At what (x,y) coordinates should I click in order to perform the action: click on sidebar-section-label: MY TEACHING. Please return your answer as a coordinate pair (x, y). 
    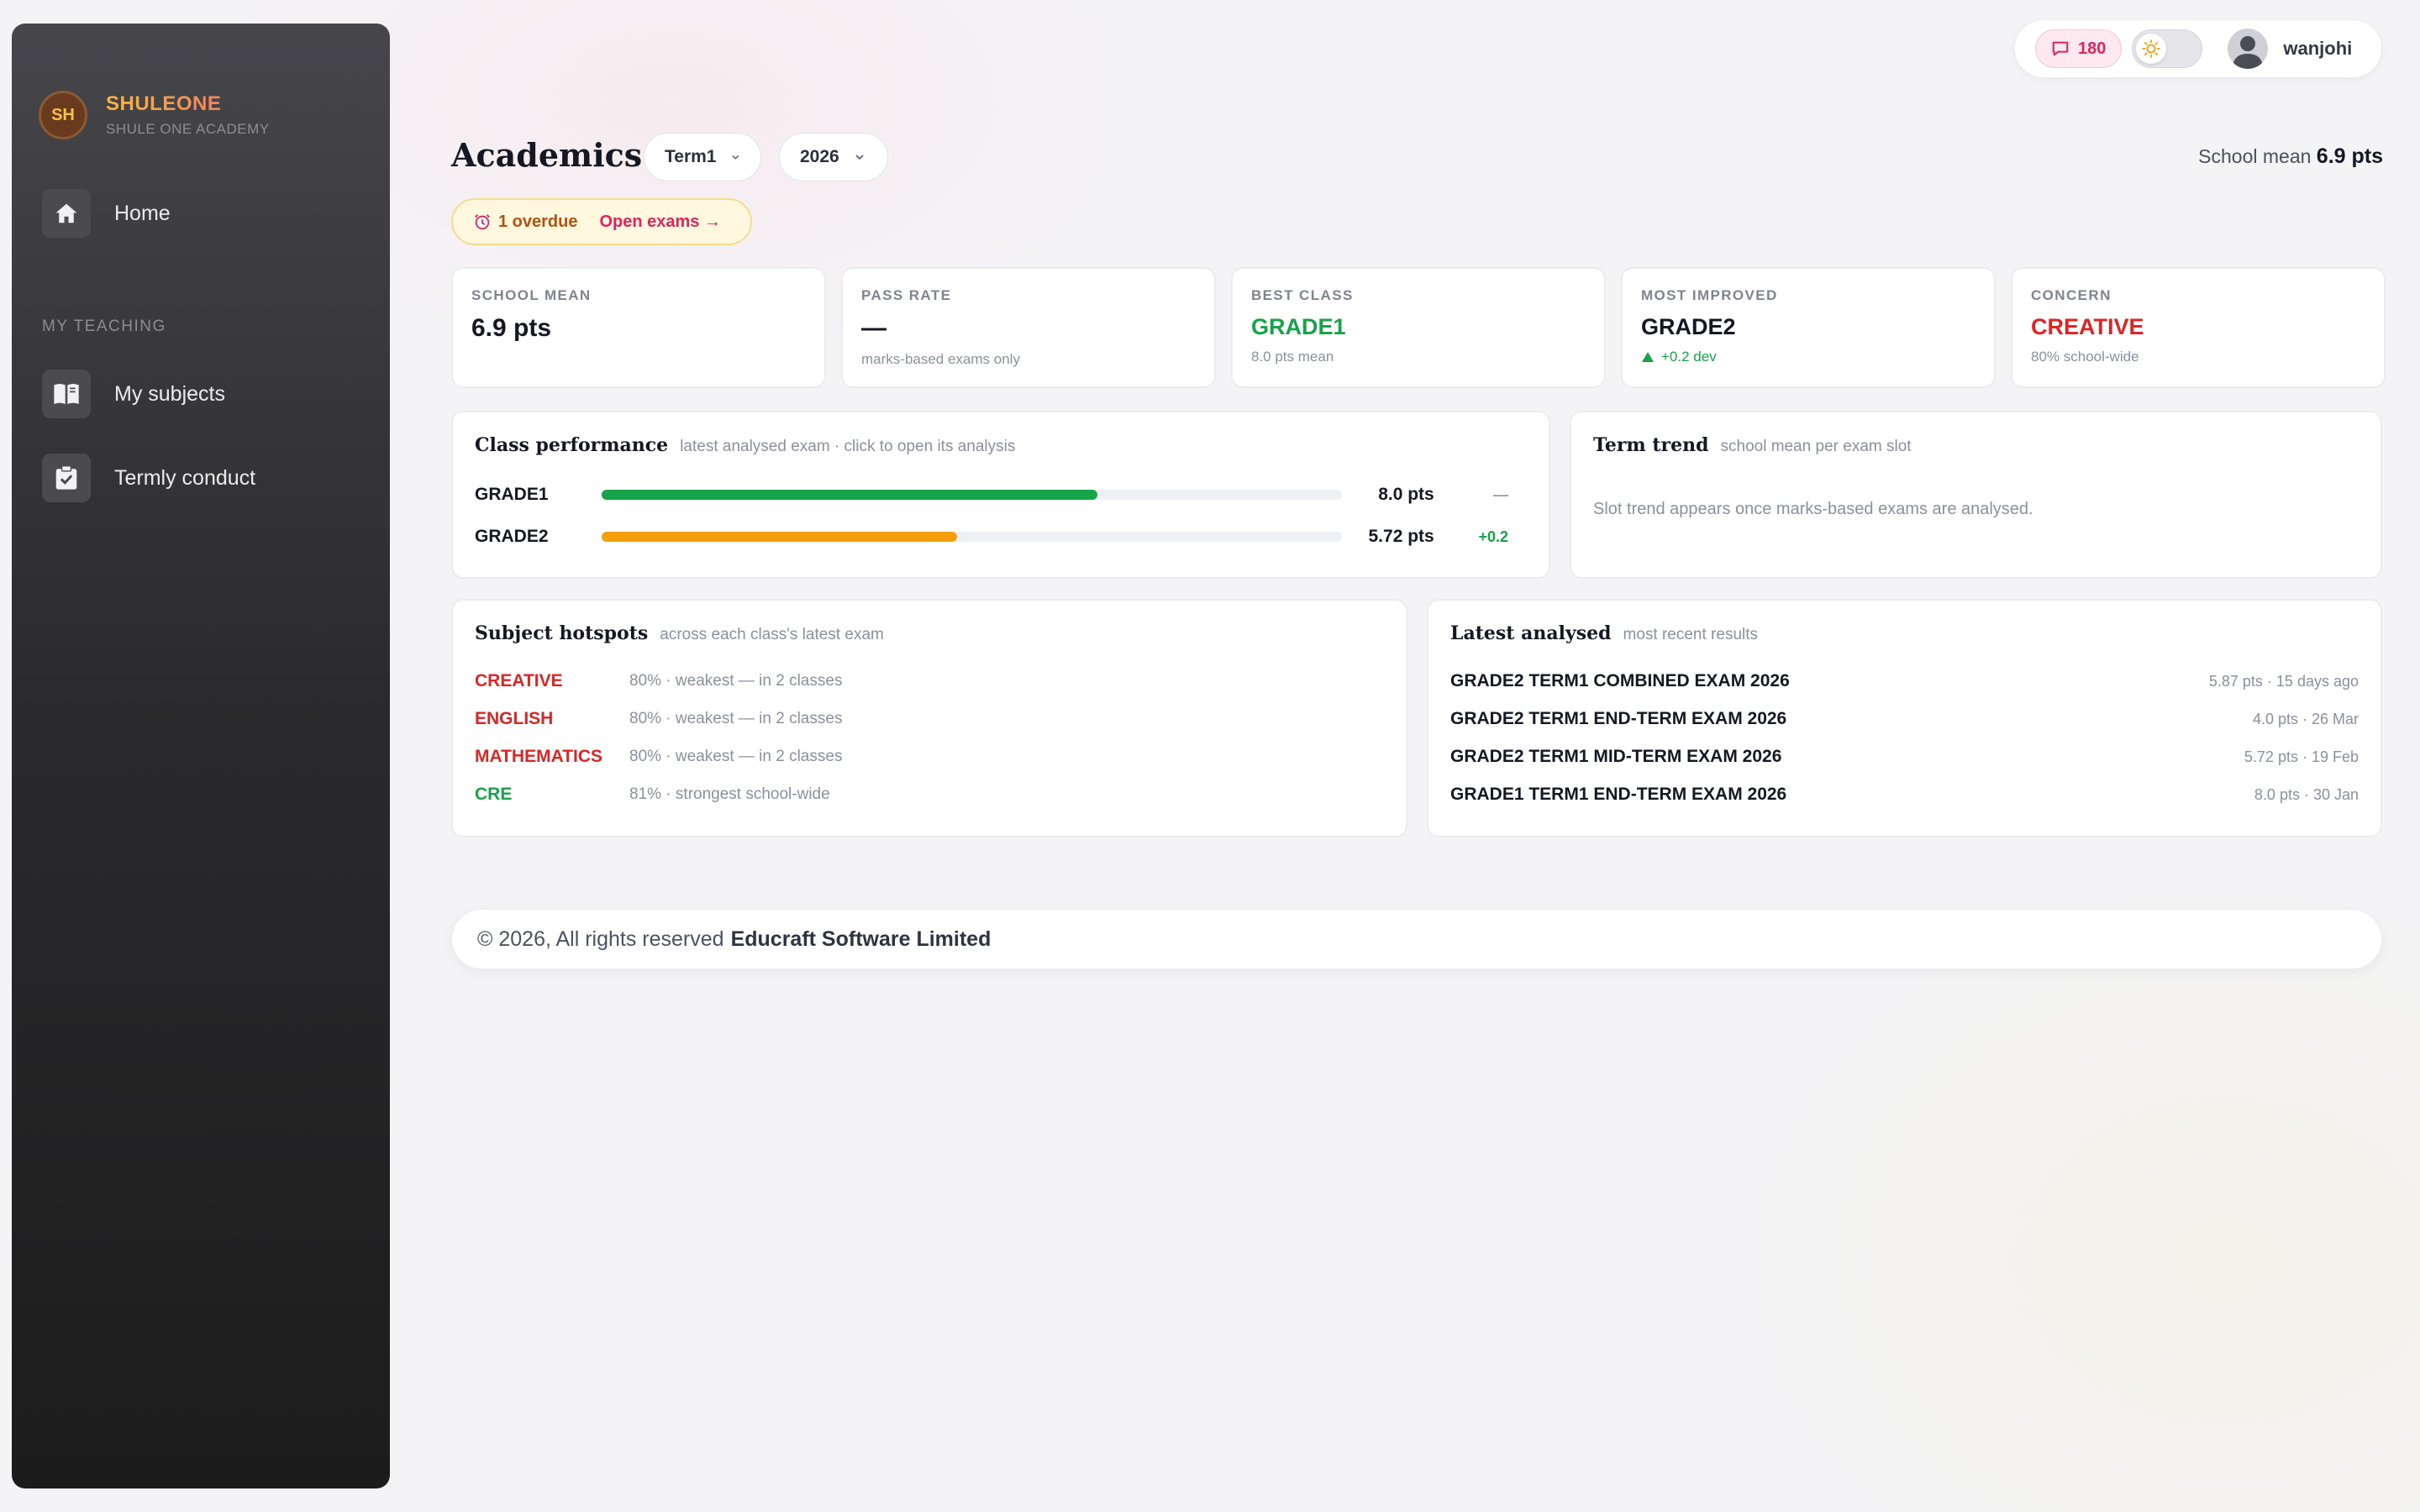
    Looking at the image, I should click on (104, 326).